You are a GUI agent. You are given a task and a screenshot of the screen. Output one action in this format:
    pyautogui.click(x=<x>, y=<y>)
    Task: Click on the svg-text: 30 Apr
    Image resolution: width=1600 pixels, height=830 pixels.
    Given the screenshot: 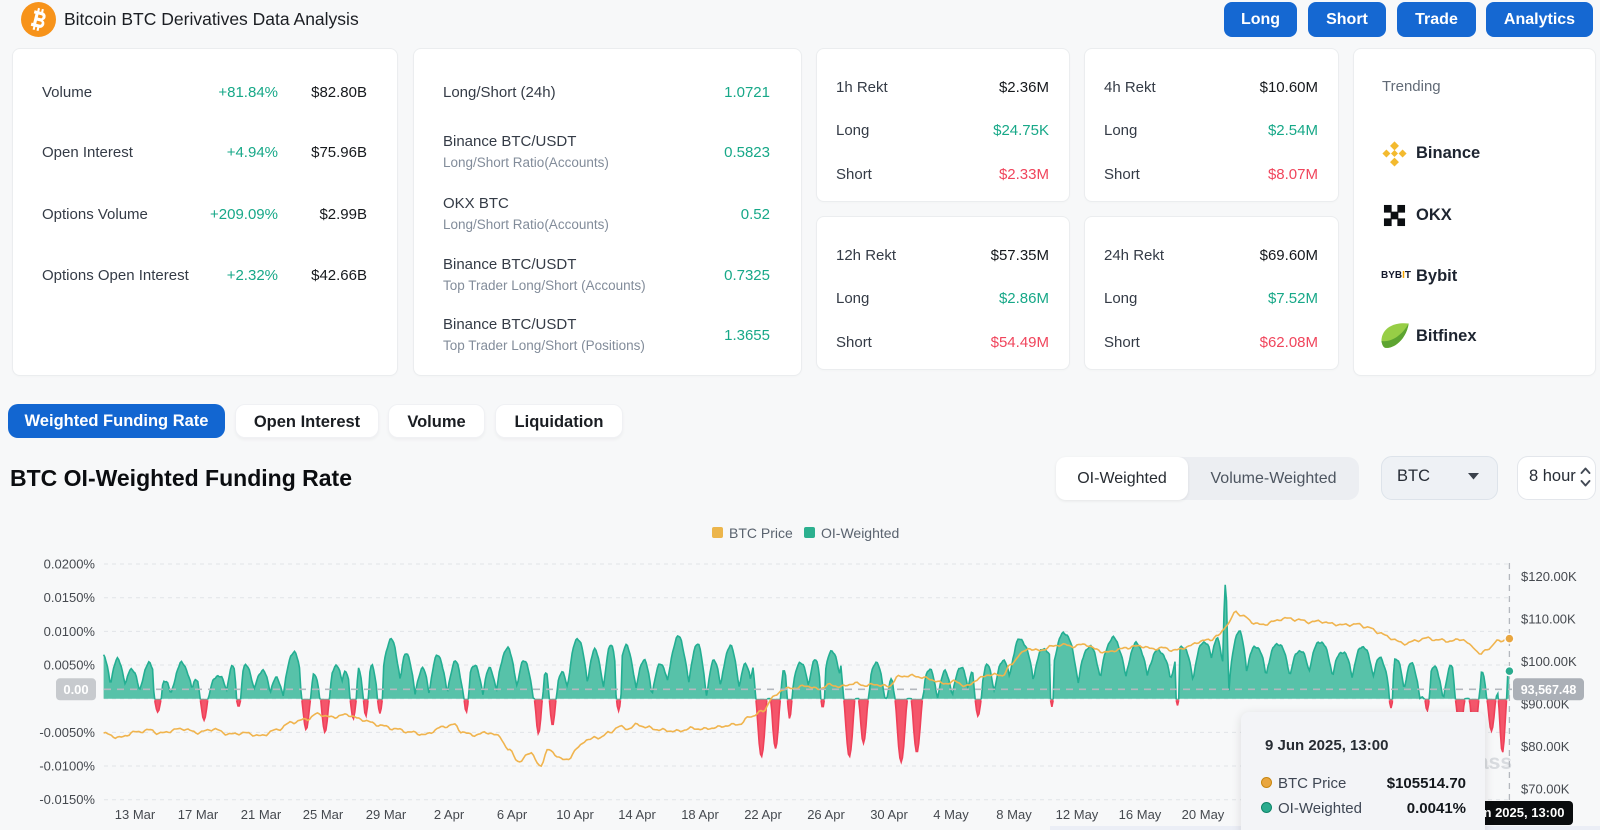 What is the action you would take?
    pyautogui.click(x=889, y=814)
    